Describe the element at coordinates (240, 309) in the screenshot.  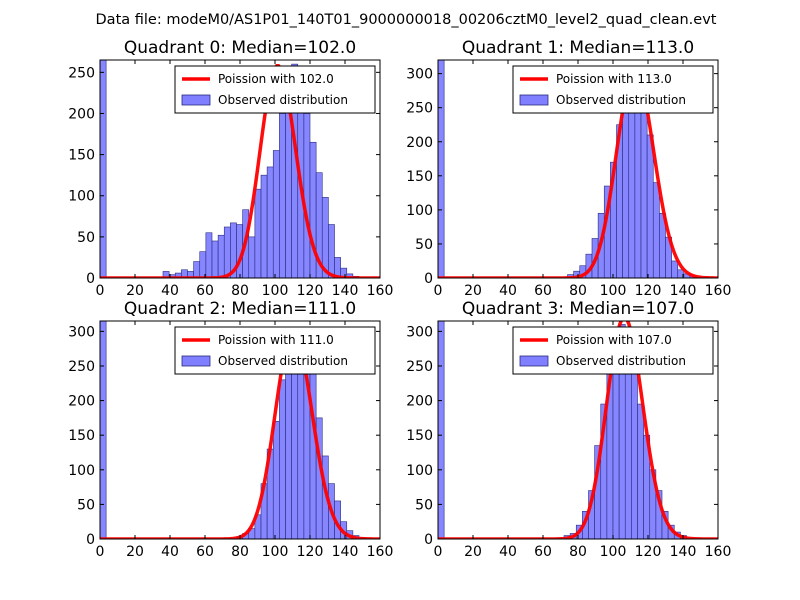
I see `panel-title: Quadrant 2: Median=111.0` at that location.